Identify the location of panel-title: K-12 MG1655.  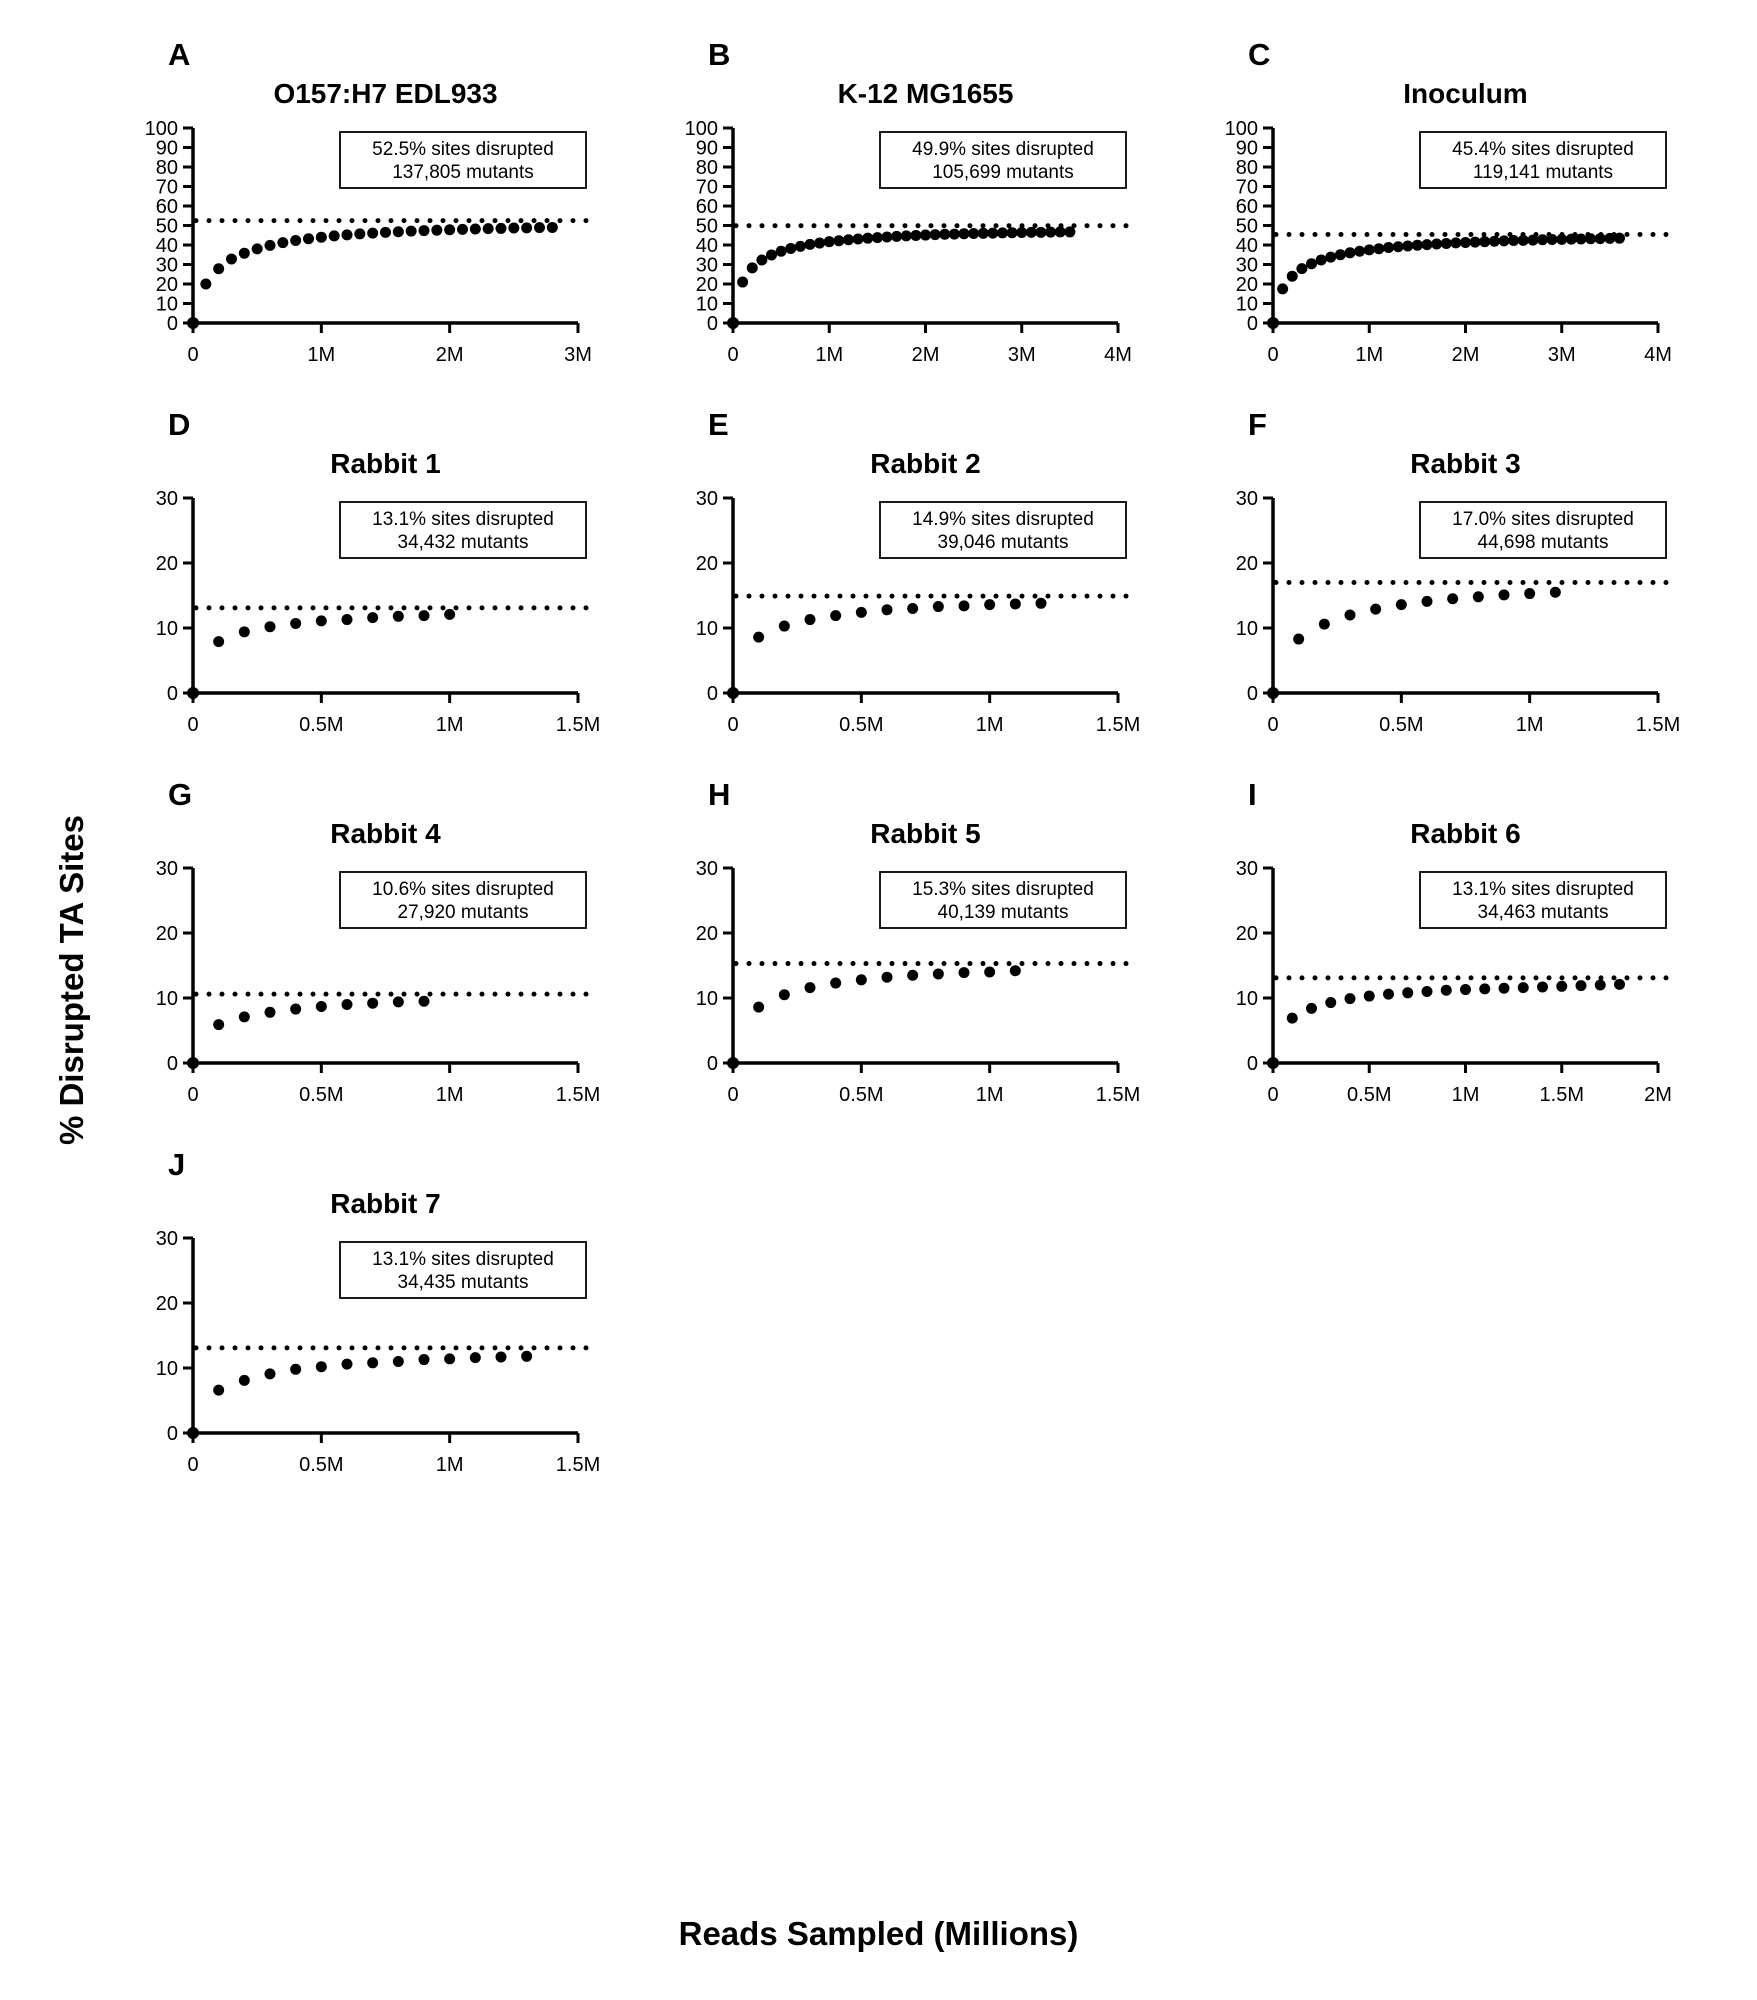
(925, 93).